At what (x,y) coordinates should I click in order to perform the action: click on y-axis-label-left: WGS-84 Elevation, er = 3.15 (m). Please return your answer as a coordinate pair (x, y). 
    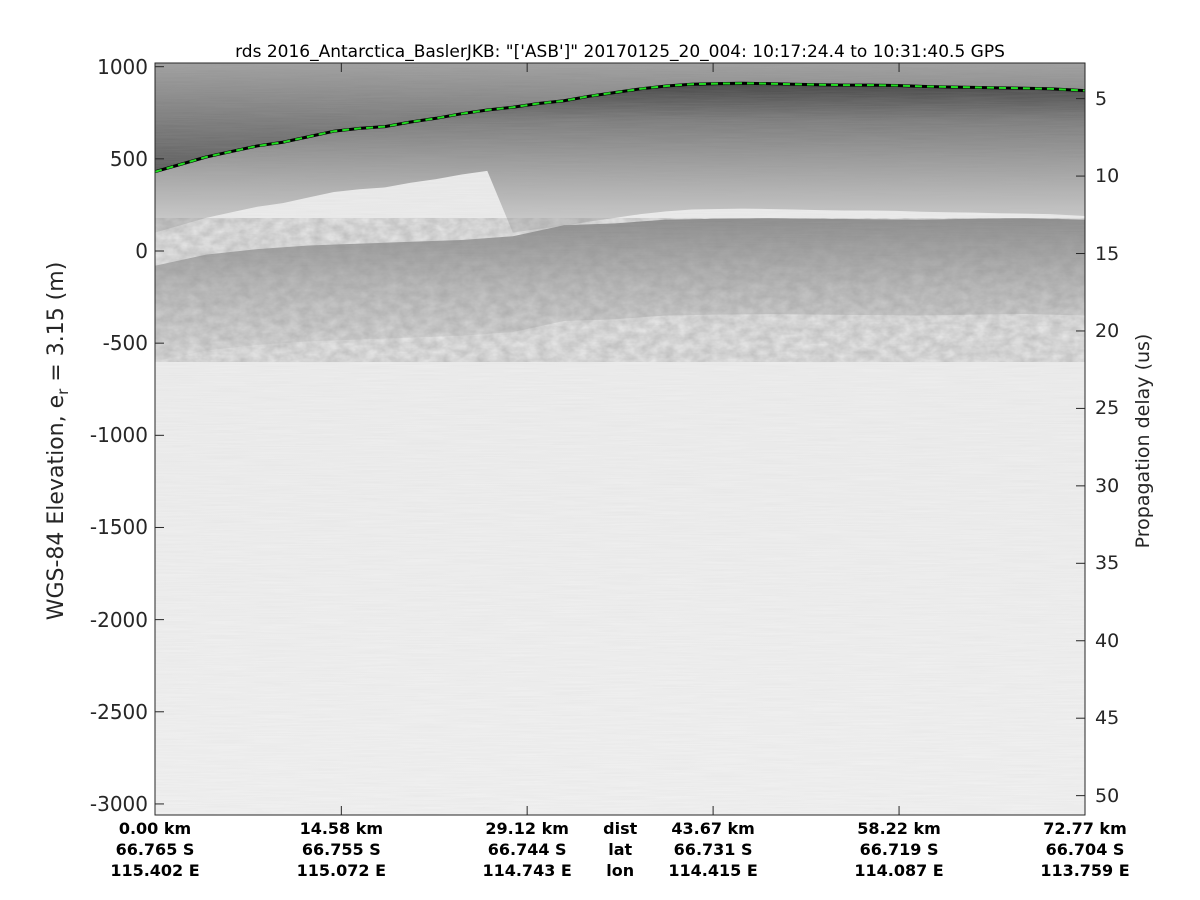
    Looking at the image, I should click on (58, 441).